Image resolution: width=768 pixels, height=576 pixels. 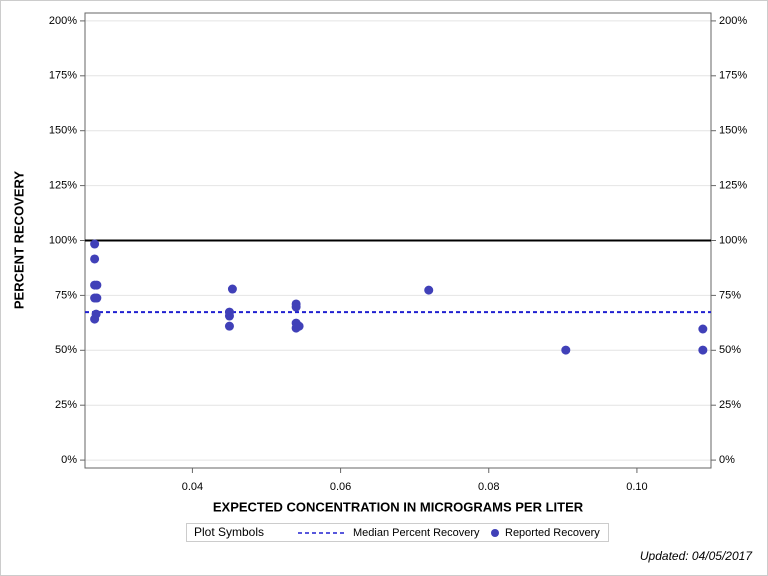 I want to click on y-tick-label: 75%, so click(x=66, y=295).